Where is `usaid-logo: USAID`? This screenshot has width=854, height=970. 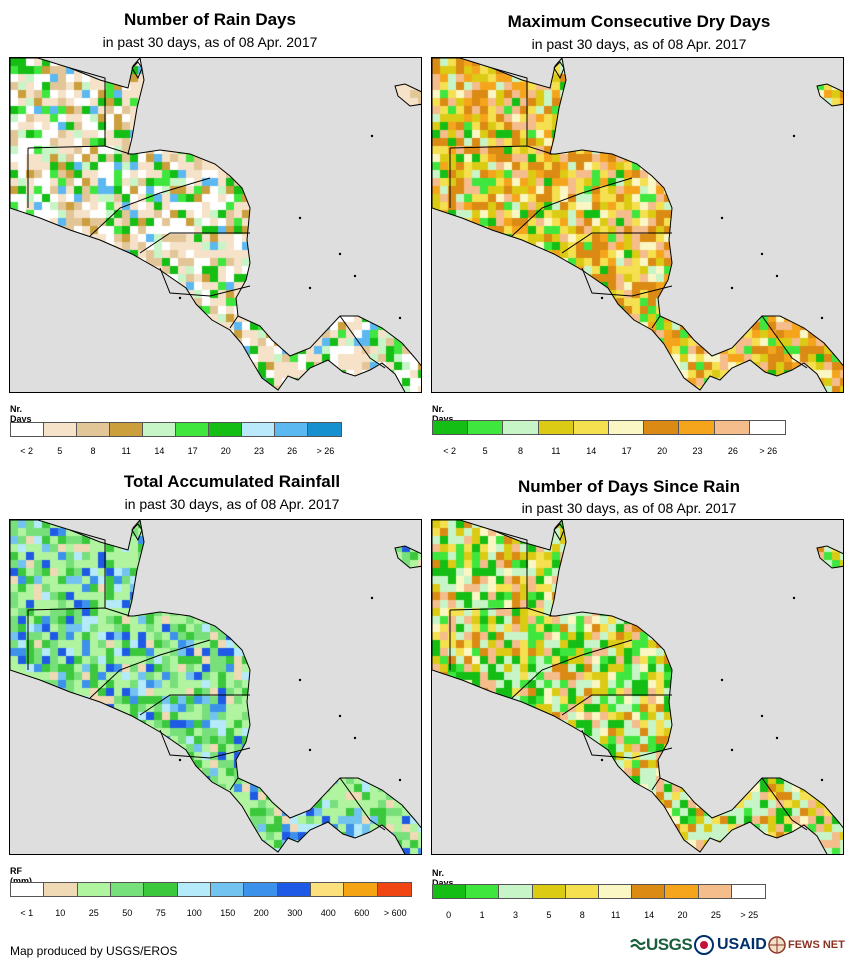
usaid-logo: USAID is located at coordinates (730, 945).